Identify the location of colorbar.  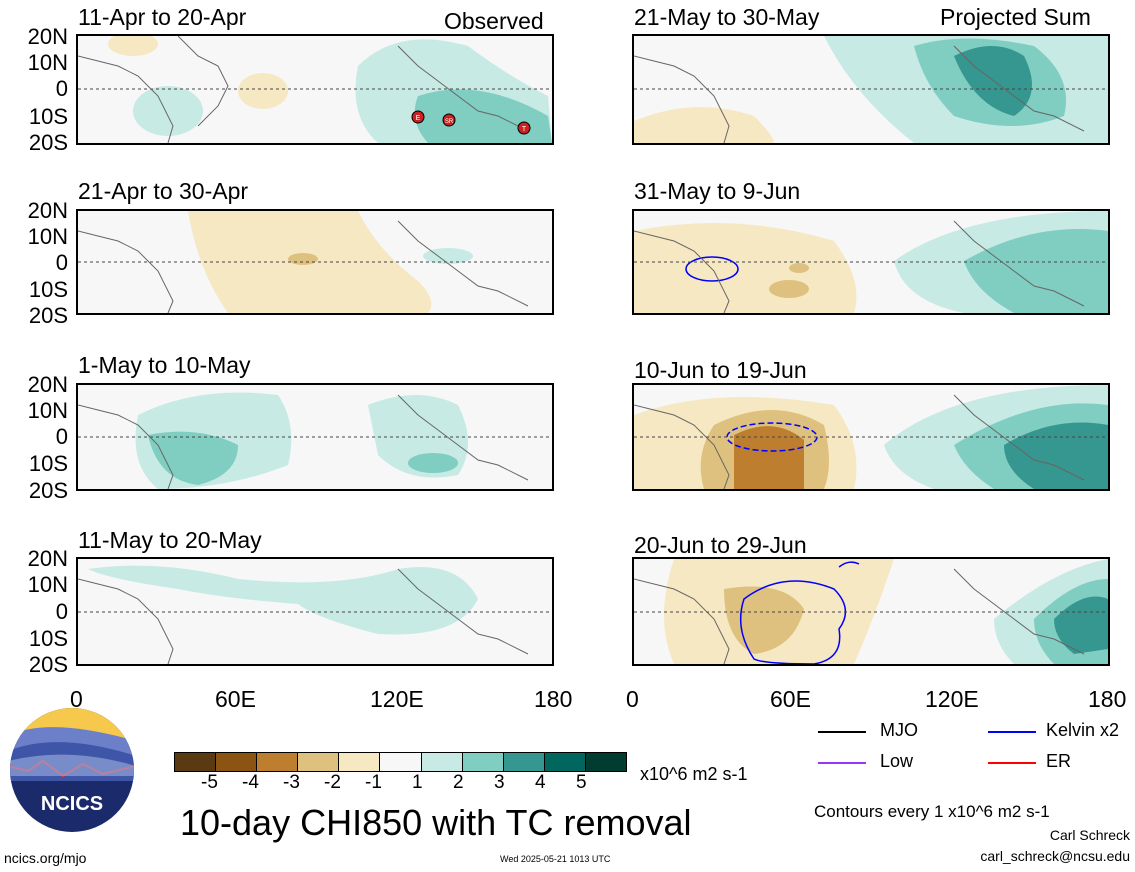
(400, 762).